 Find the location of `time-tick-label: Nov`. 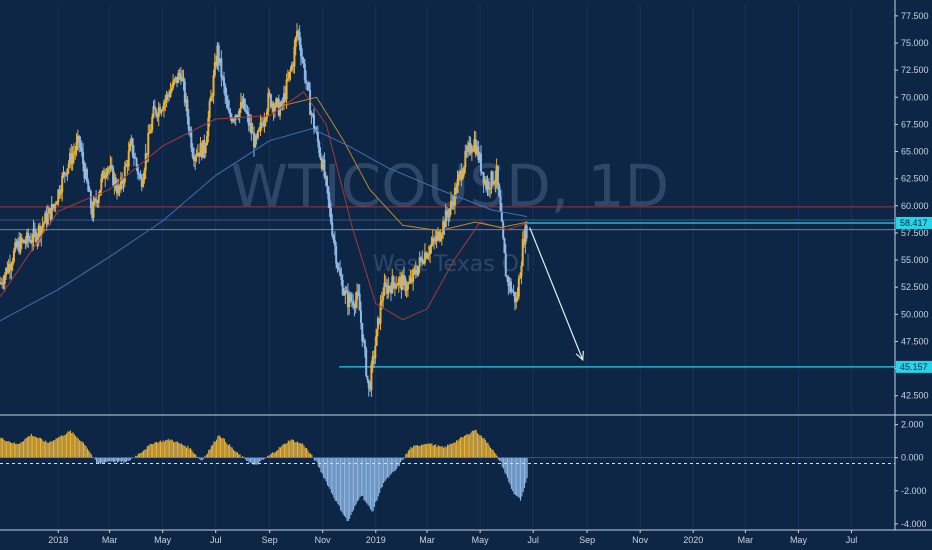

time-tick-label: Nov is located at coordinates (640, 540).